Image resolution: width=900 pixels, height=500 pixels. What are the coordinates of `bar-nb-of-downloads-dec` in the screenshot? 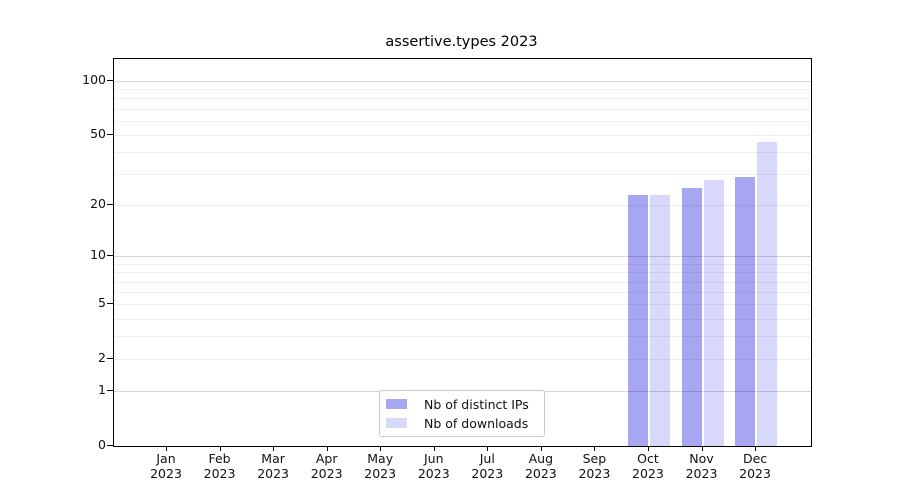 It's located at (767, 293).